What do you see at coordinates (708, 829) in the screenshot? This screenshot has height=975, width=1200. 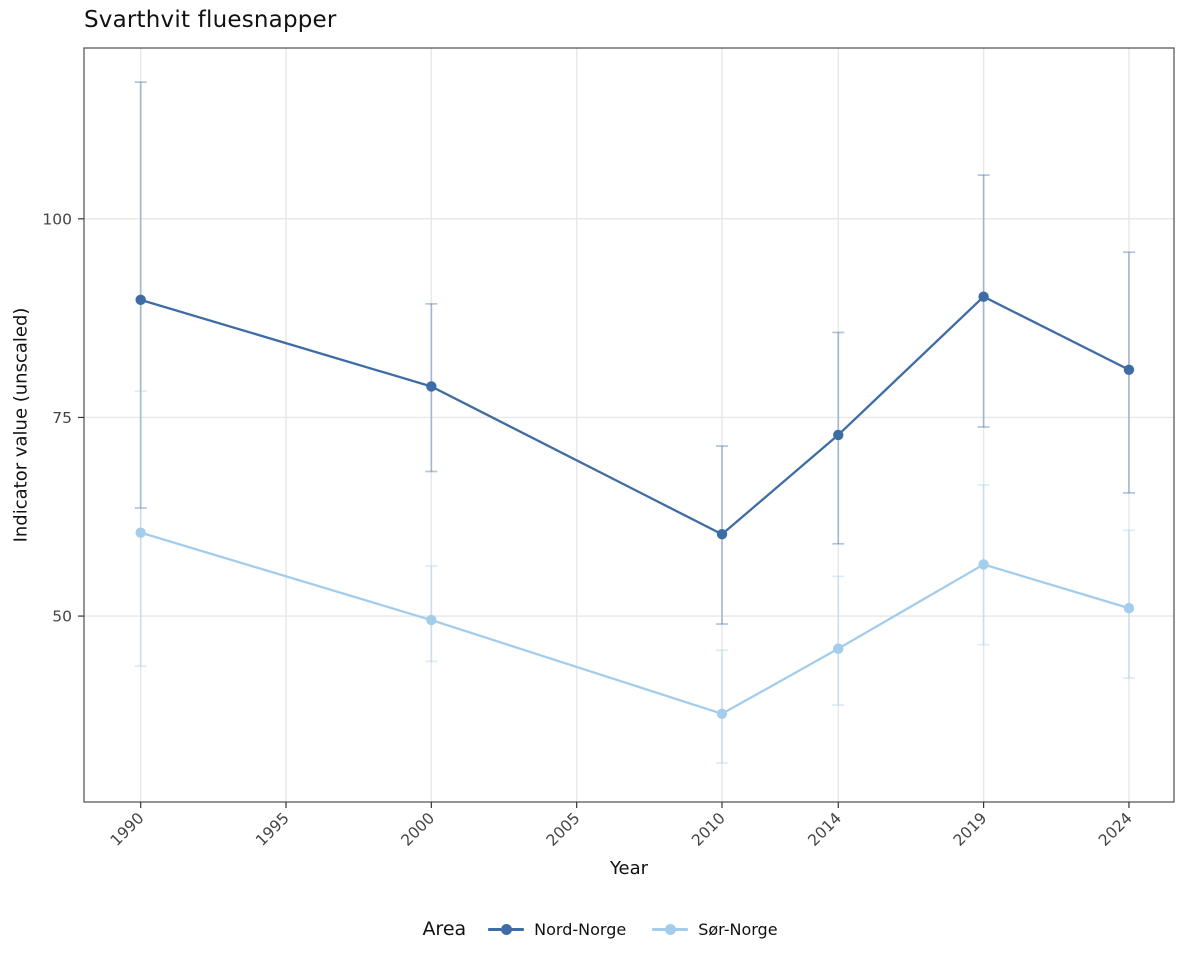 I see `svg-text: 2010` at bounding box center [708, 829].